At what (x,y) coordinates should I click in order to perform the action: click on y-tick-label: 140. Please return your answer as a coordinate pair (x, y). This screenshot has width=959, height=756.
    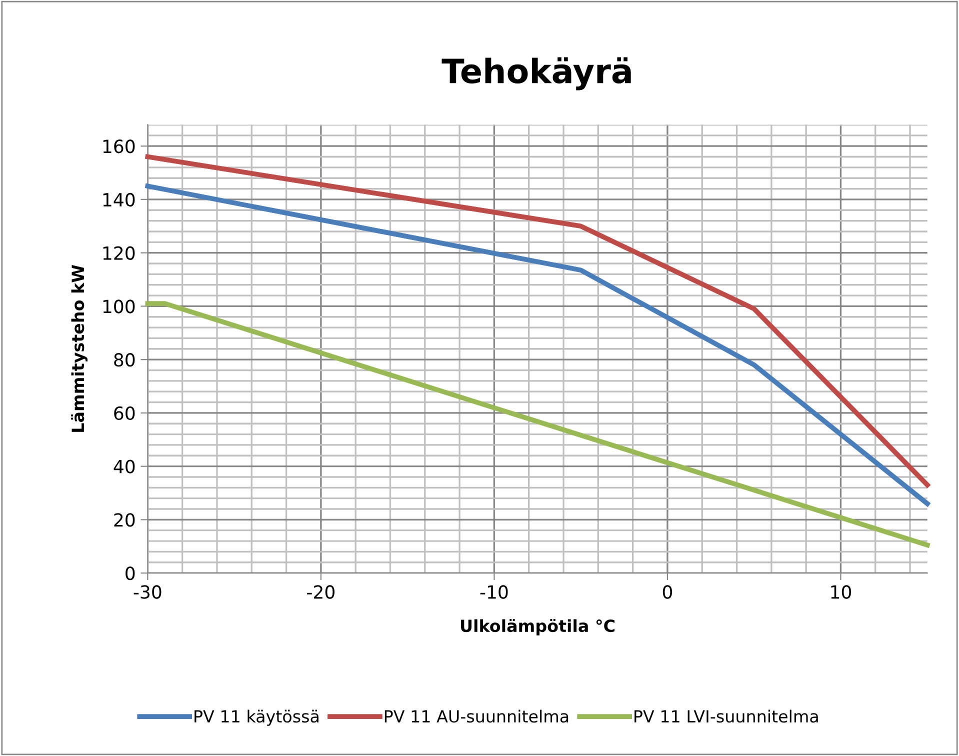
    Looking at the image, I should click on (119, 199).